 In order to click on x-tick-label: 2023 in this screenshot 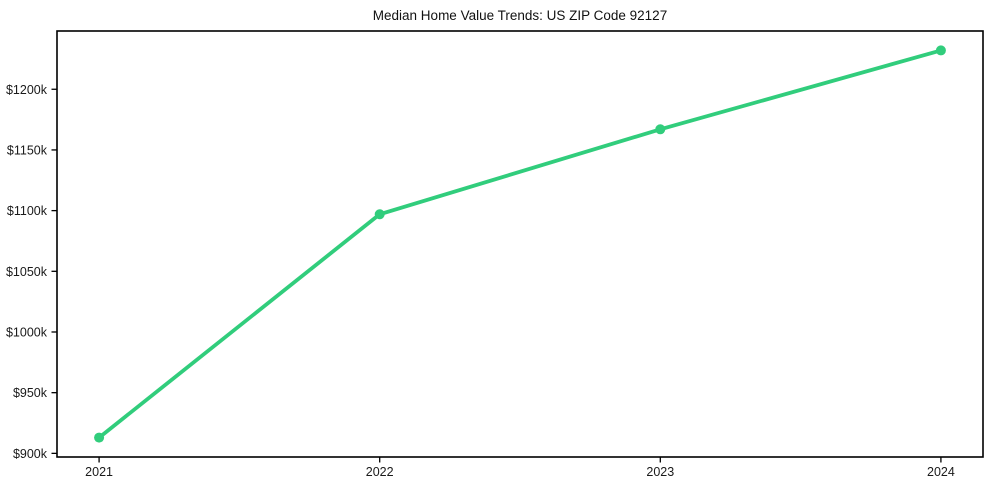, I will do `click(660, 472)`.